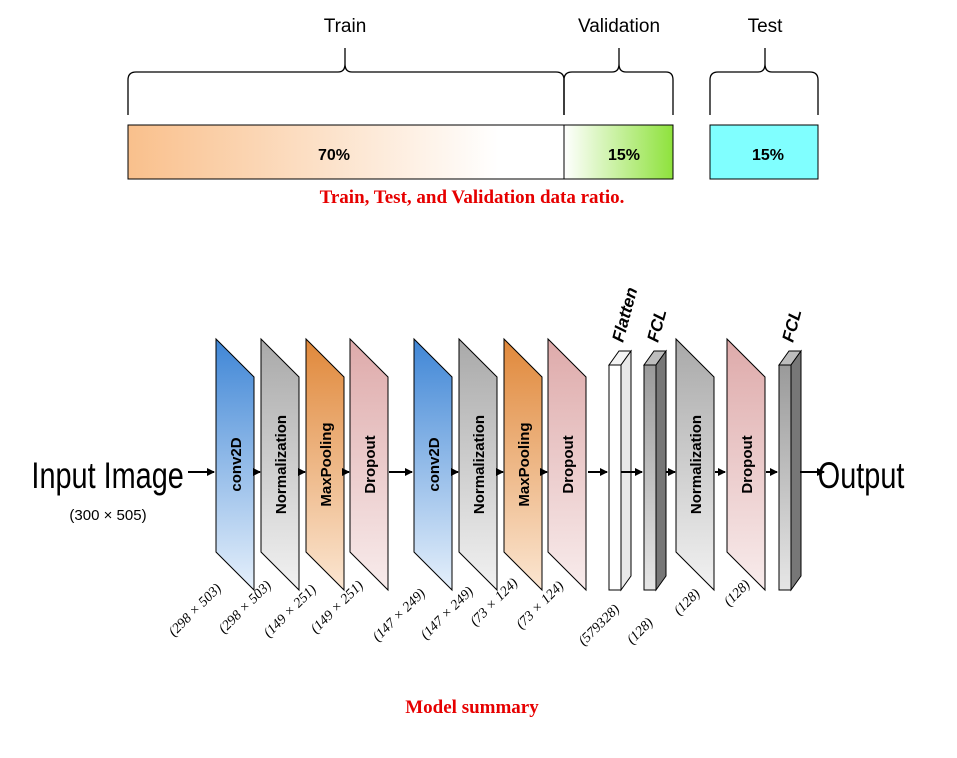 This screenshot has height=758, width=957. What do you see at coordinates (337, 607) in the screenshot?
I see `layer-dim: (149 × 251)` at bounding box center [337, 607].